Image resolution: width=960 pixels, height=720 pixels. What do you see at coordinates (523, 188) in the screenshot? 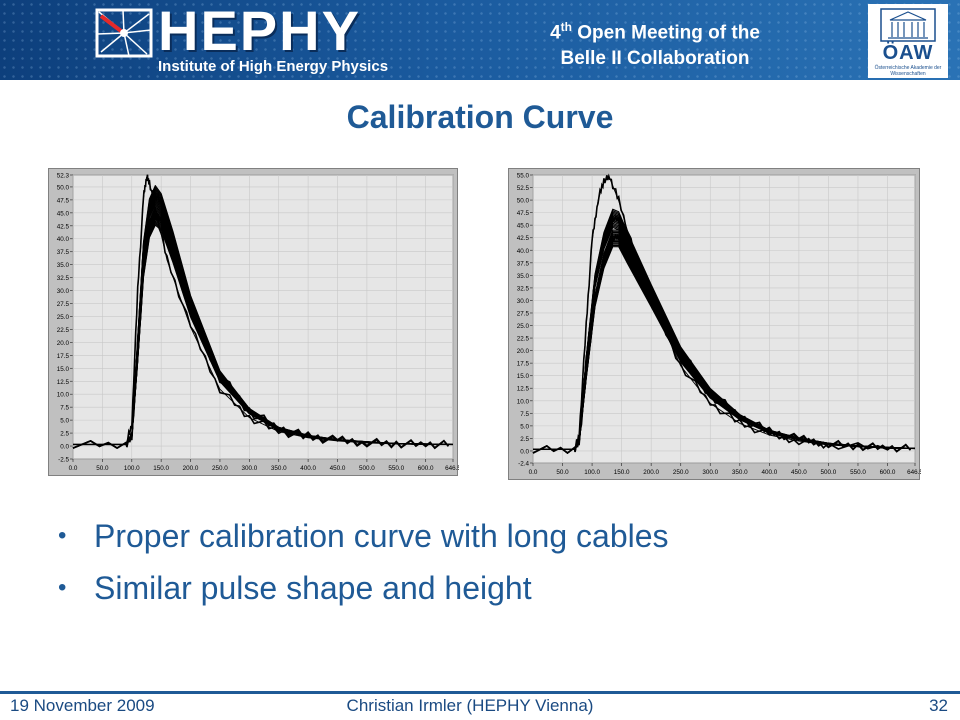
I see `y-tick-label: 52.5` at bounding box center [523, 188].